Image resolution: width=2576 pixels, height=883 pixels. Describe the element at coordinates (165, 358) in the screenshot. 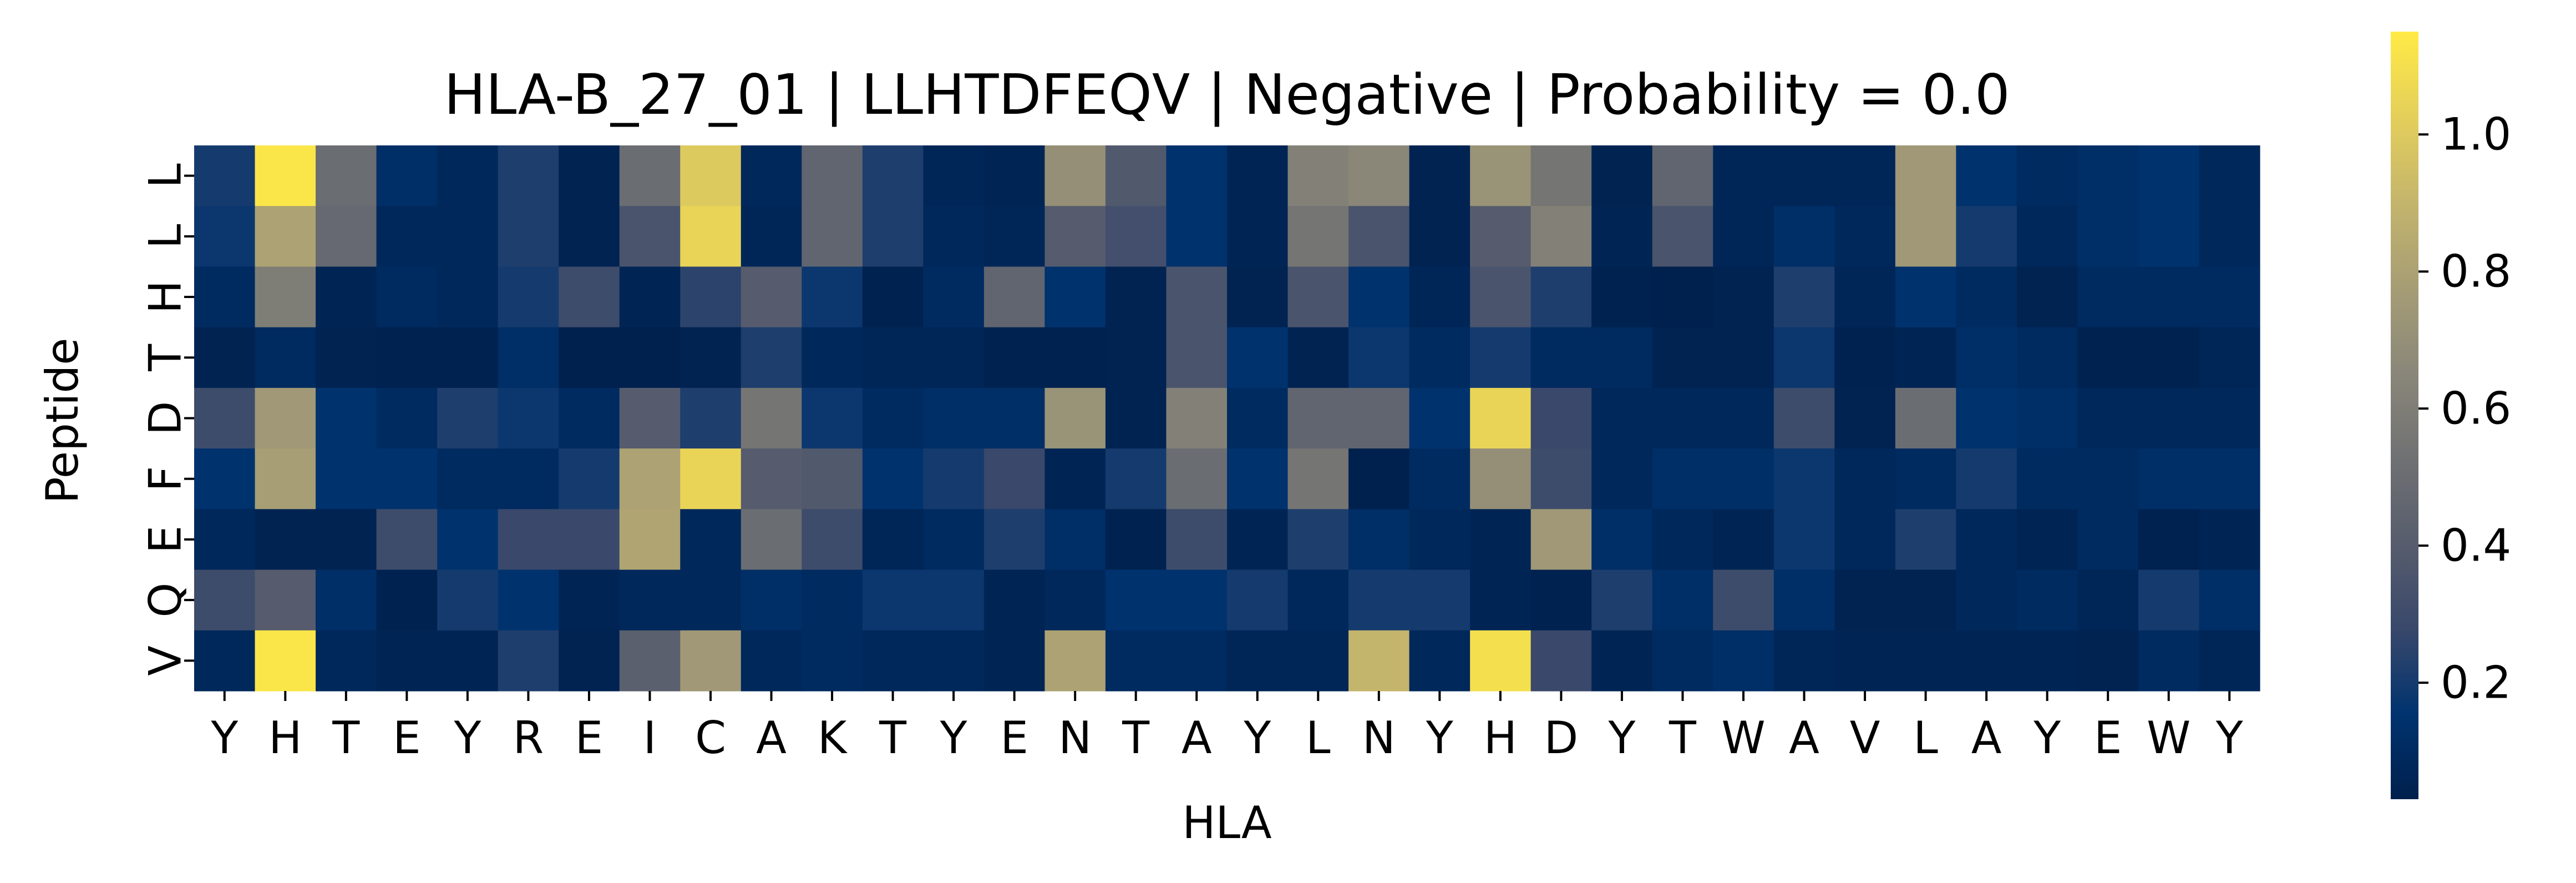

I see `y-tick-label: T` at that location.